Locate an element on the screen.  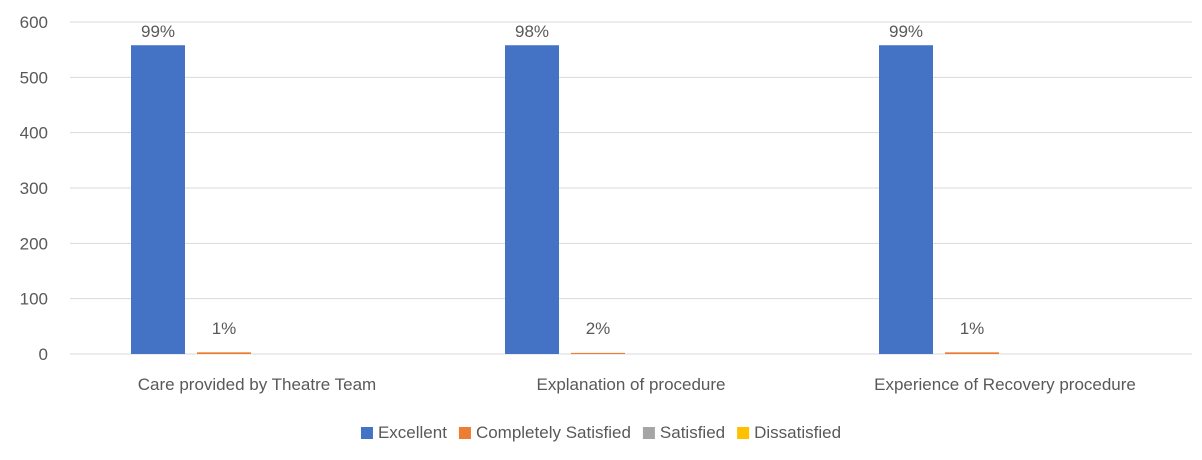
data-label: 2% is located at coordinates (598, 328).